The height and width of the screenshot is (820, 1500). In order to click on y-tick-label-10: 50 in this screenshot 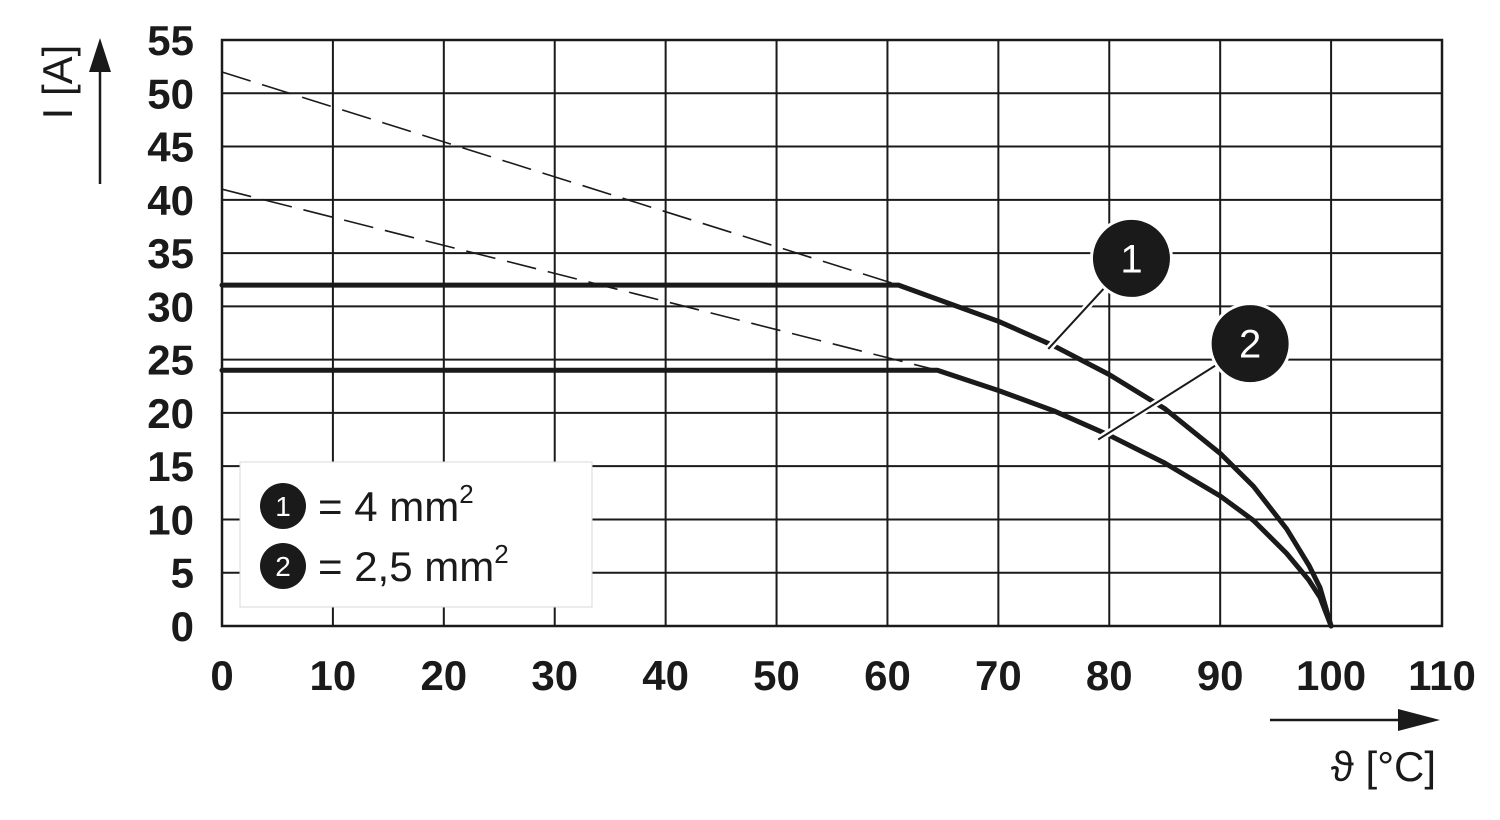, I will do `click(170, 93)`.